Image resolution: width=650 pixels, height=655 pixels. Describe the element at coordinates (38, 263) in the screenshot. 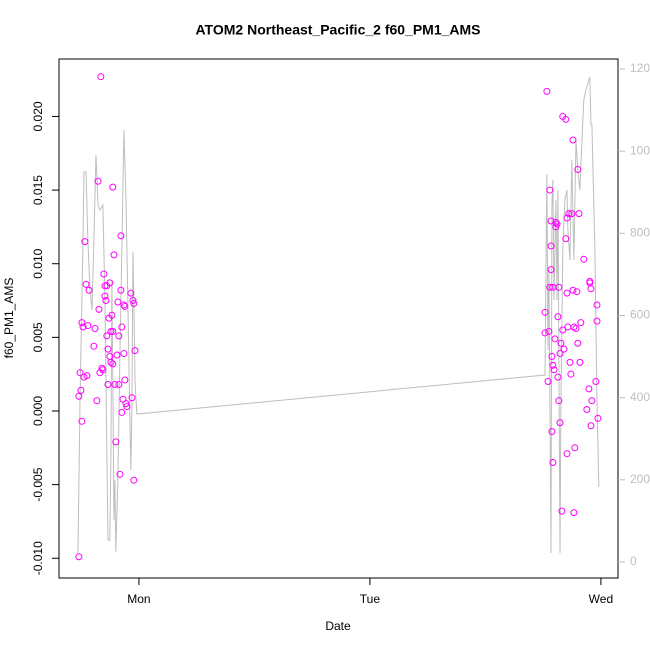

I see `y-tick-label: 0.010` at that location.